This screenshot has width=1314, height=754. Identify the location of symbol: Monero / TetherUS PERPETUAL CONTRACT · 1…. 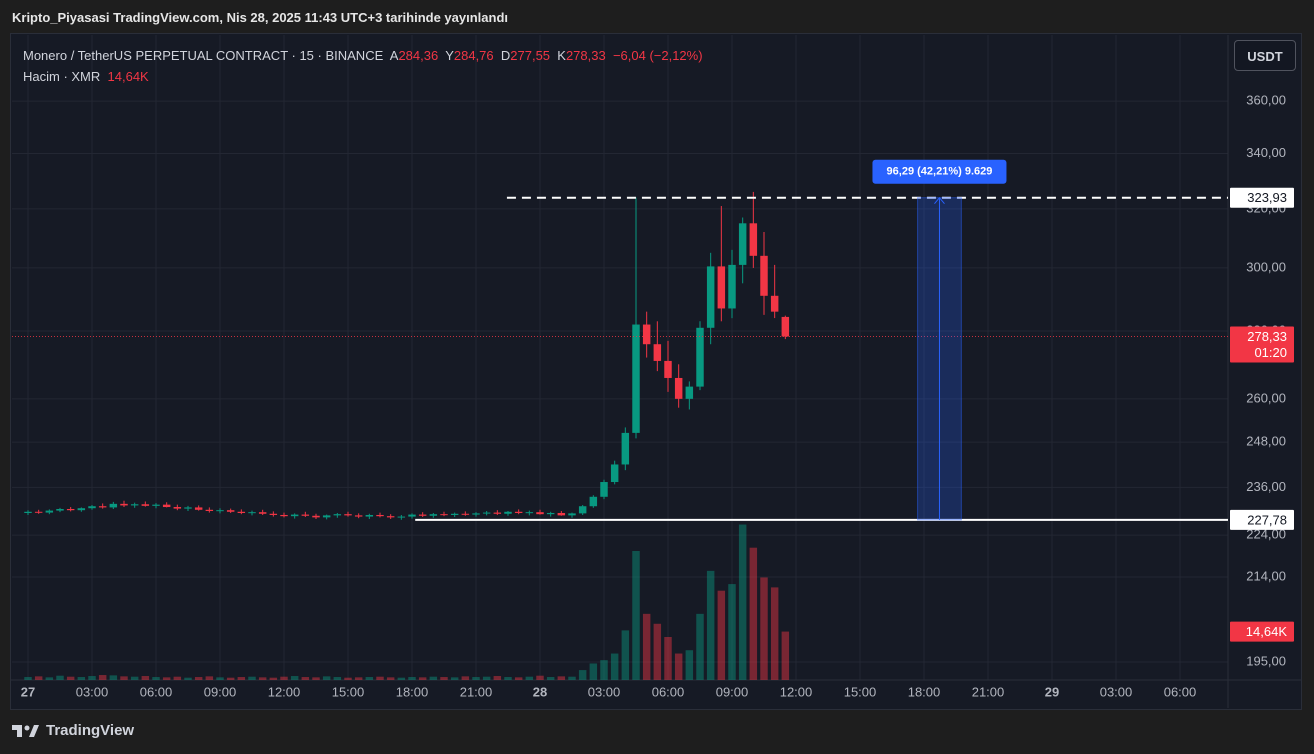
(203, 55).